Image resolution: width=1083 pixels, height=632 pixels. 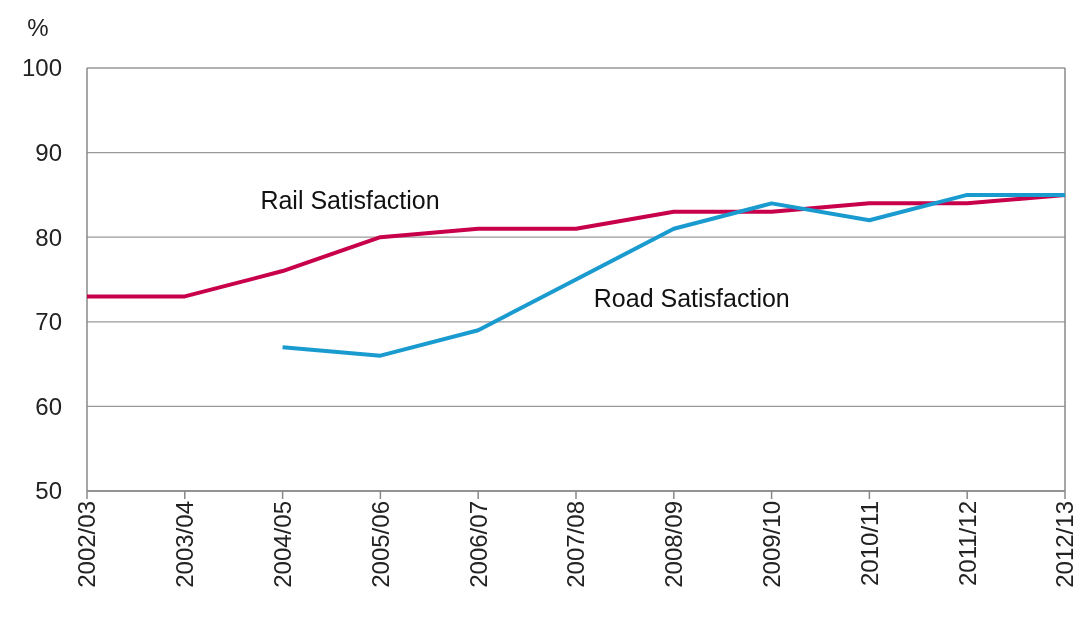 What do you see at coordinates (691, 298) in the screenshot?
I see `series-label: Road Satisfaction` at bounding box center [691, 298].